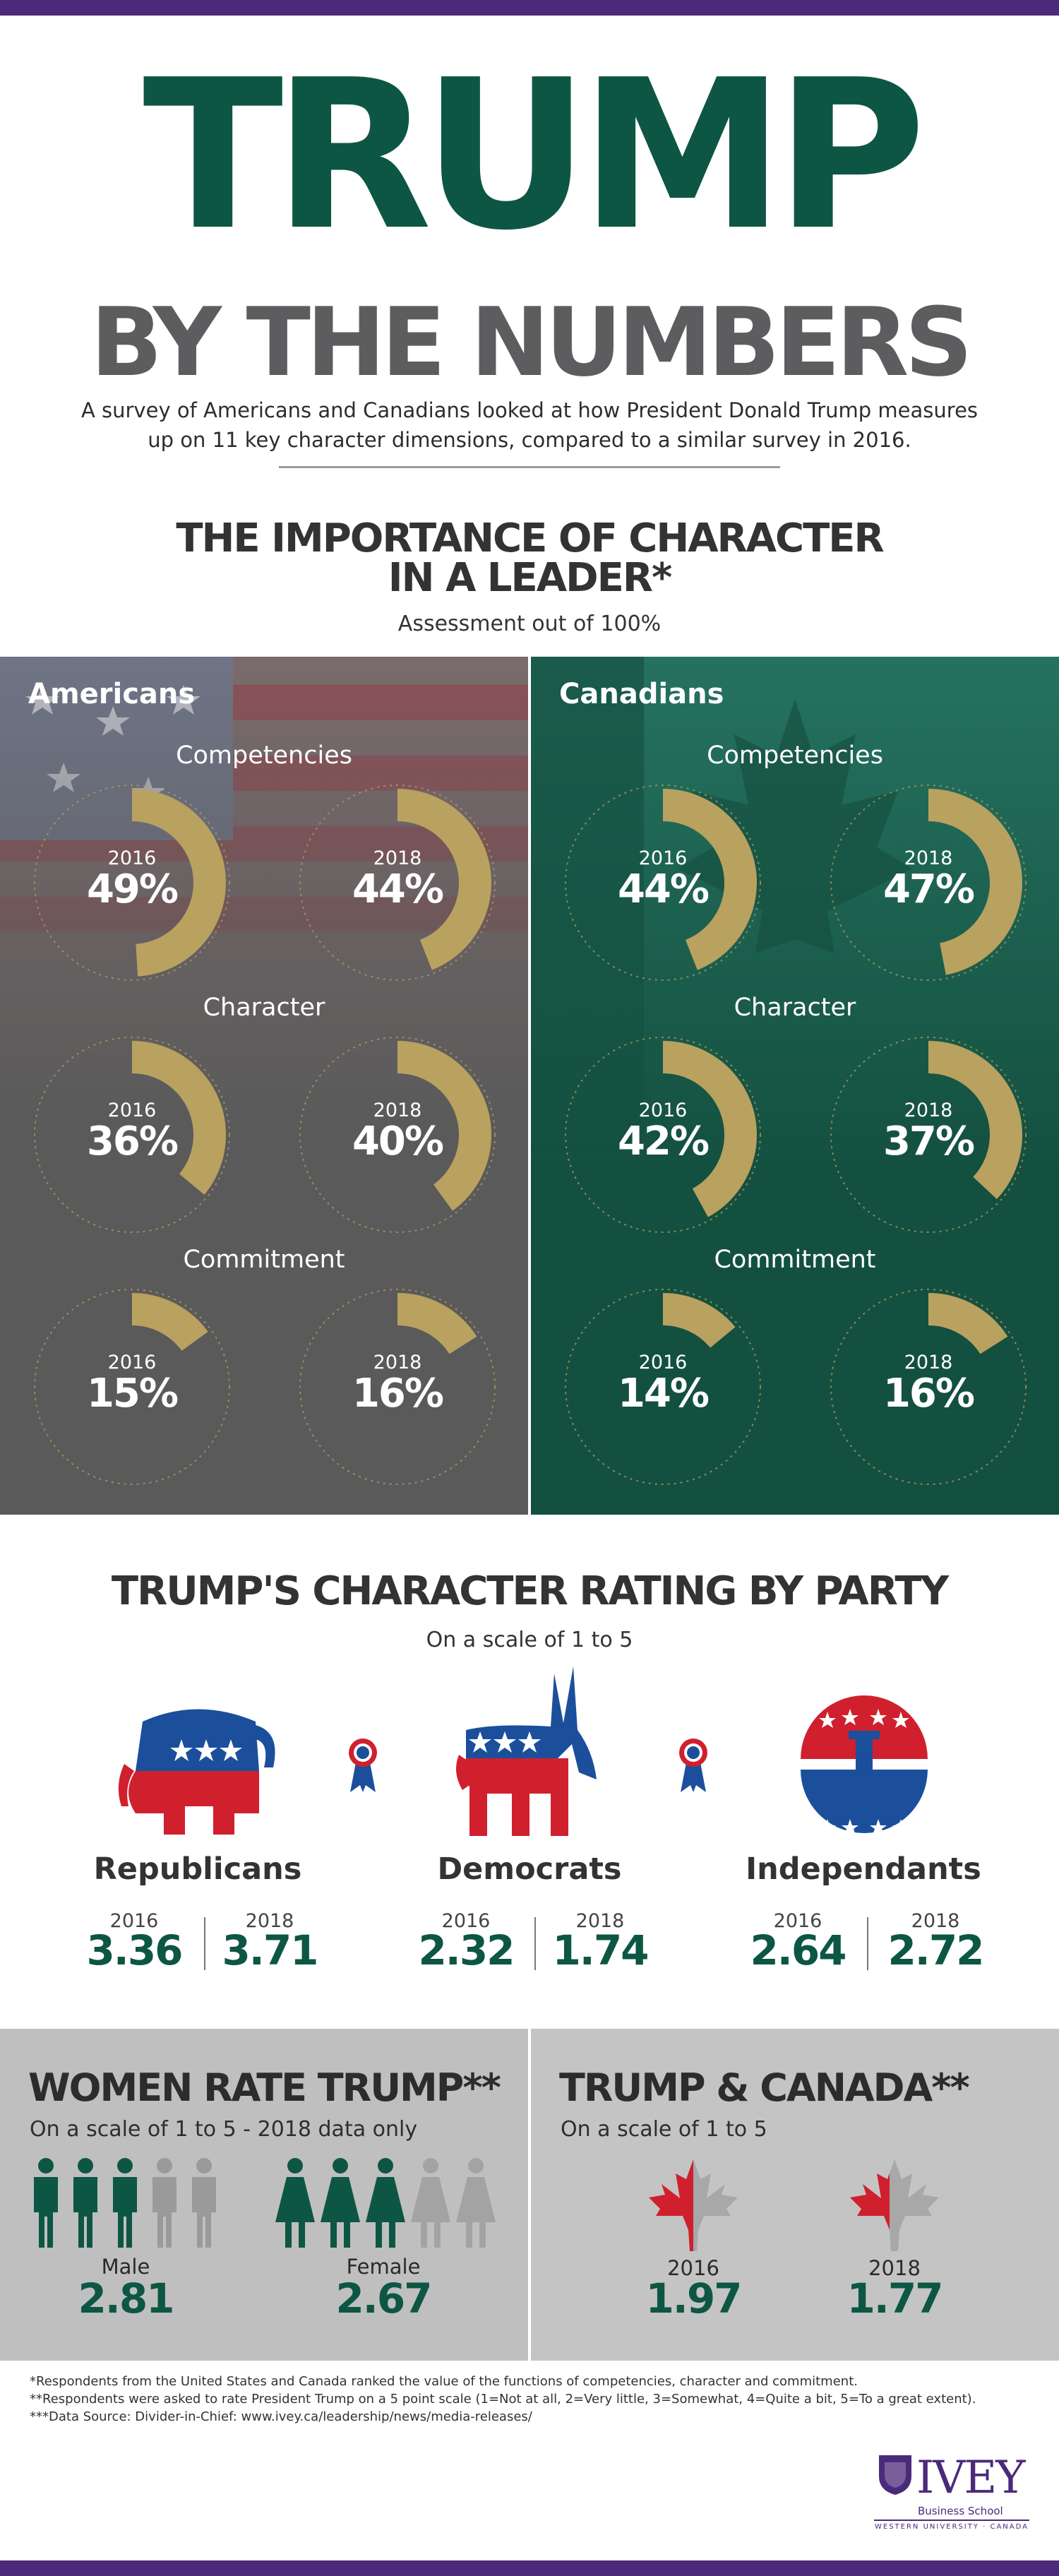 This screenshot has width=1059, height=2576. What do you see at coordinates (951, 2520) in the screenshot?
I see `ivey-logo-rule` at bounding box center [951, 2520].